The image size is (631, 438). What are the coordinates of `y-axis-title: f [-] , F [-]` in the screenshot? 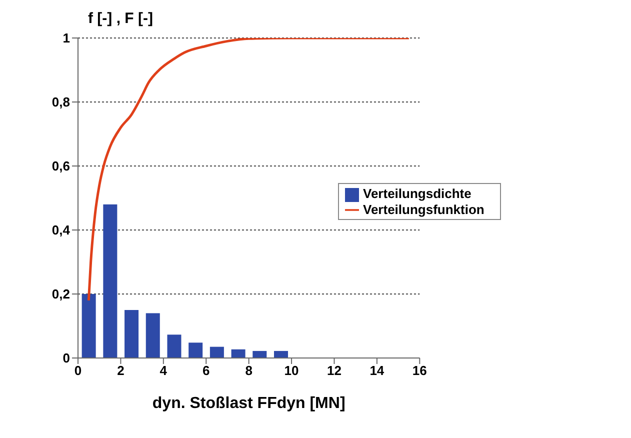 It's located at (120, 18).